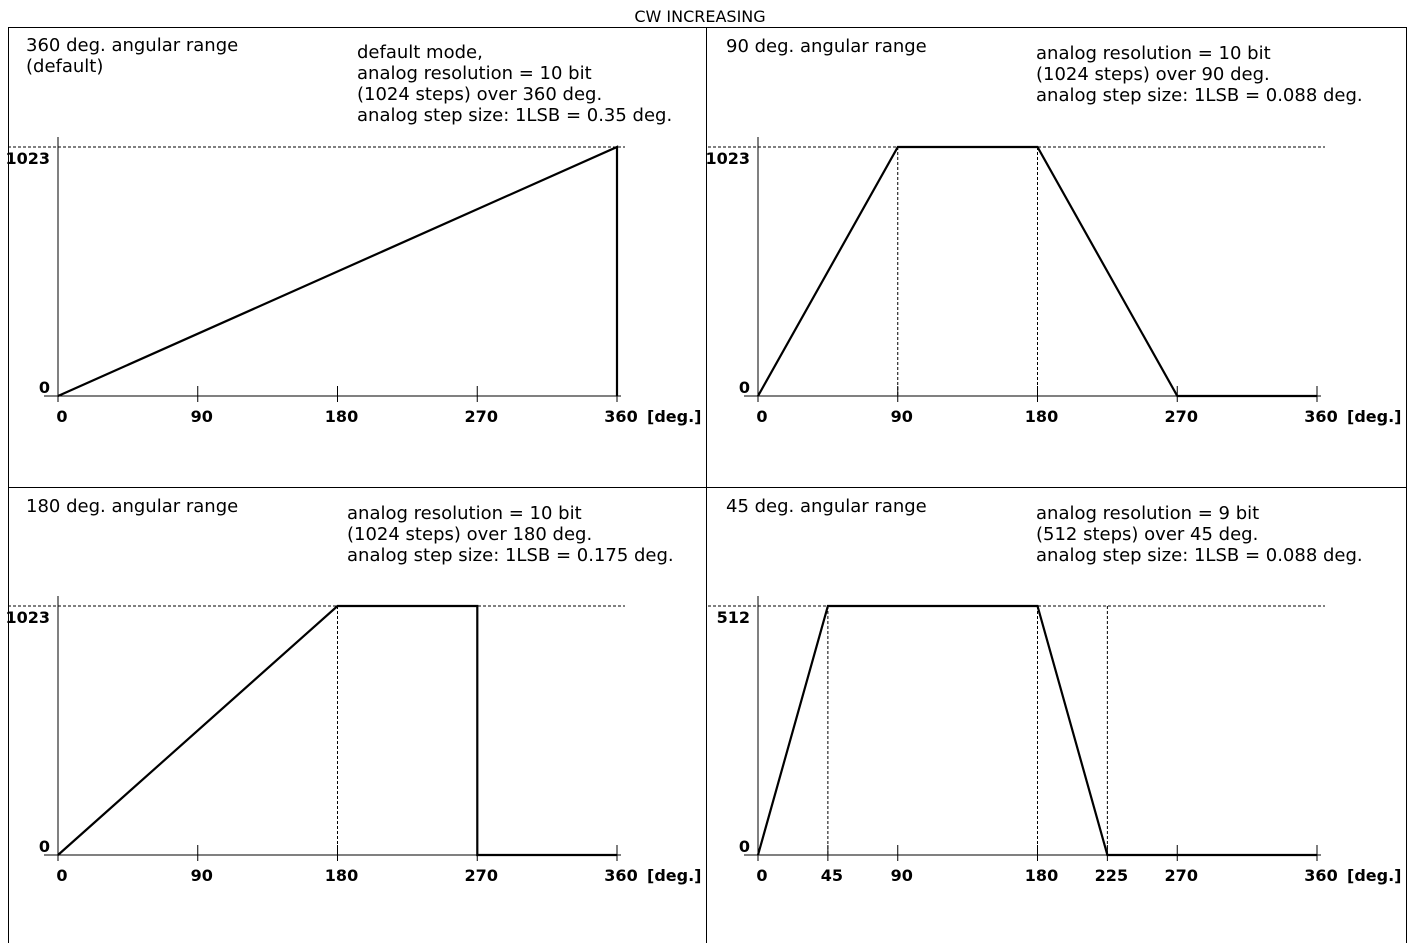 The image size is (1416, 943). What do you see at coordinates (469, 534) in the screenshot?
I see `annotation-line: (1024 steps) over 180 deg.` at bounding box center [469, 534].